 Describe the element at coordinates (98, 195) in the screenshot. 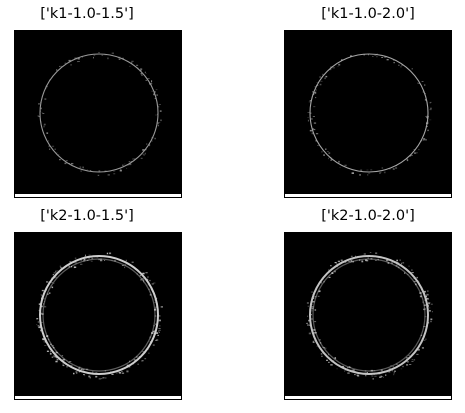

I see `image-border-strip` at that location.